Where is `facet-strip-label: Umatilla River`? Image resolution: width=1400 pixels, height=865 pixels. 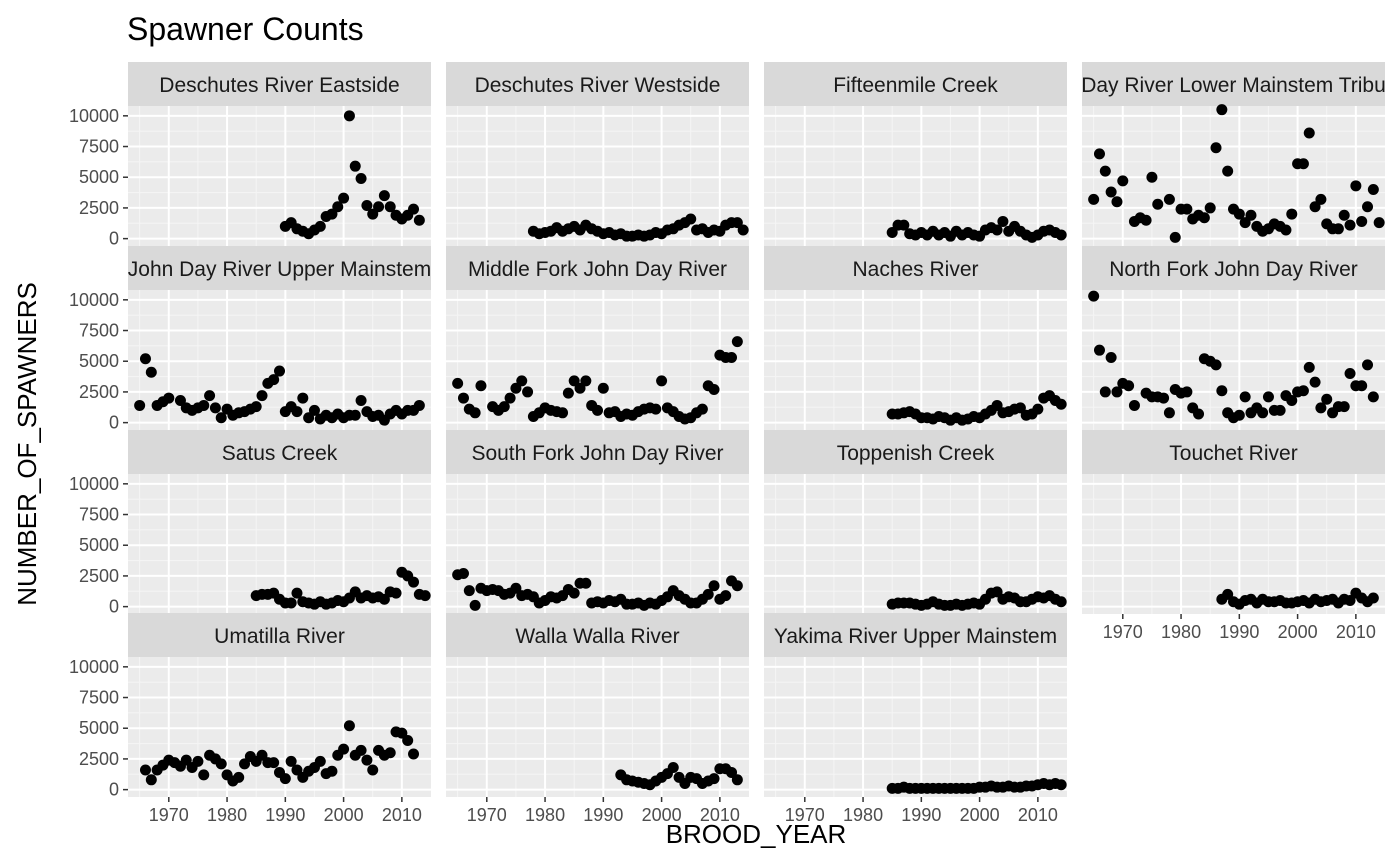 facet-strip-label: Umatilla River is located at coordinates (279, 636).